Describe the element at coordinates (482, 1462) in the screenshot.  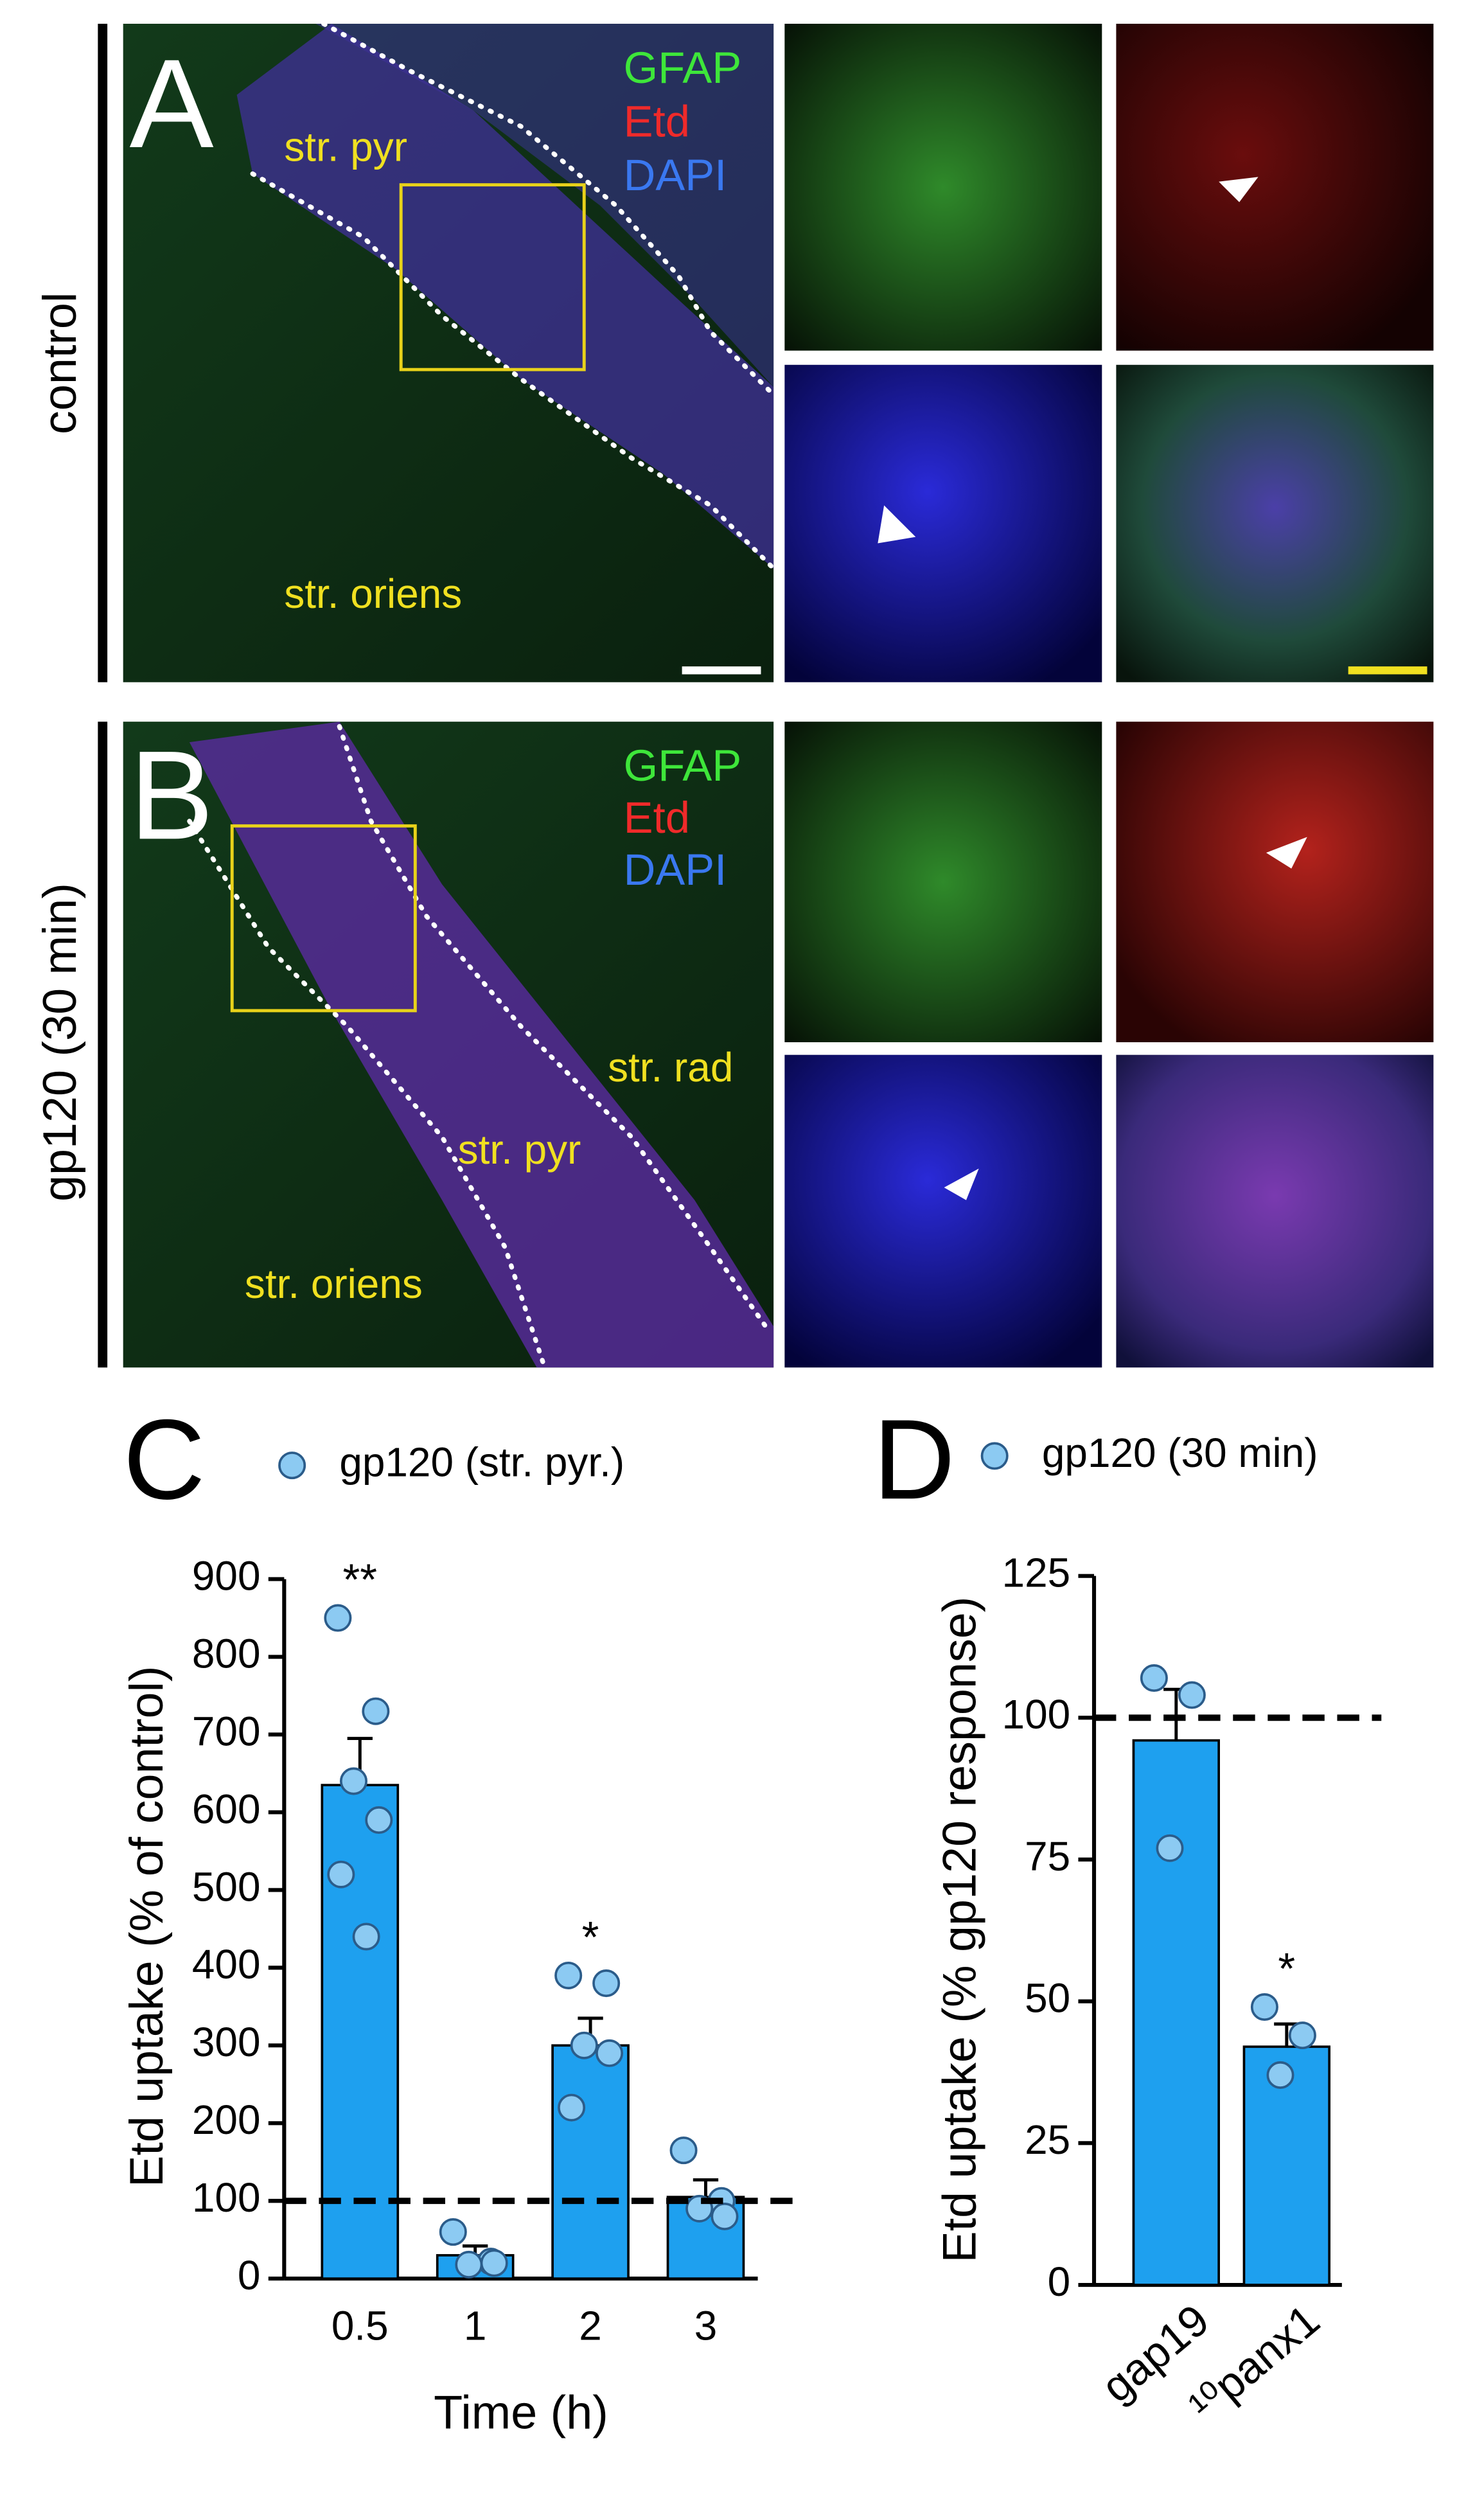
I see `legend-label: gp120 (str. pyr.)` at that location.